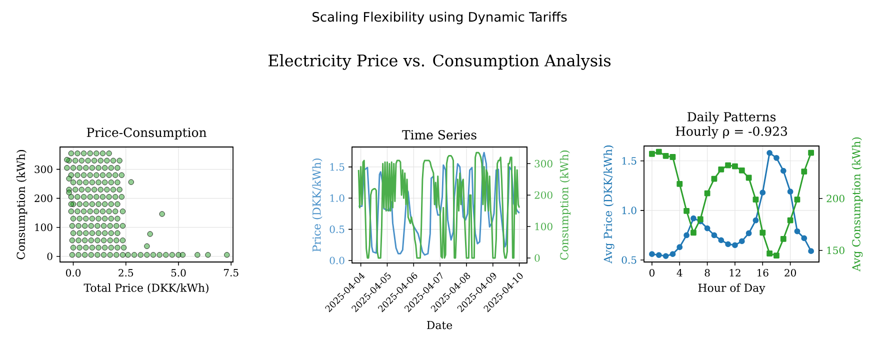 This screenshot has width=879, height=346. What do you see at coordinates (835, 250) in the screenshot?
I see `y2-tick-label: 150` at bounding box center [835, 250].